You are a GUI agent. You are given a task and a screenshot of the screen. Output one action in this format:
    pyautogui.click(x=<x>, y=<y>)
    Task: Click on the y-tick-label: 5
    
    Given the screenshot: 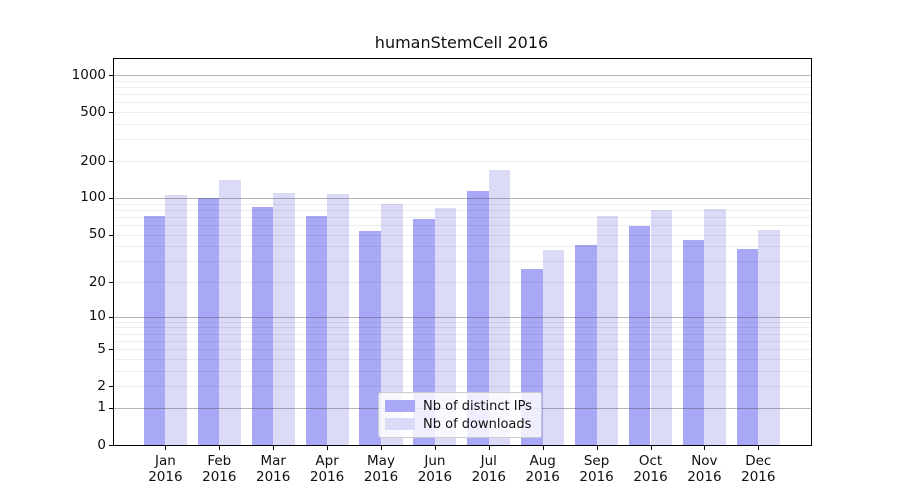 What is the action you would take?
    pyautogui.click(x=101, y=348)
    